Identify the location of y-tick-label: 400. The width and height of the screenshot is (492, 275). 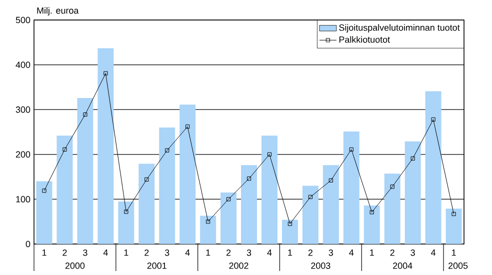
(23, 65).